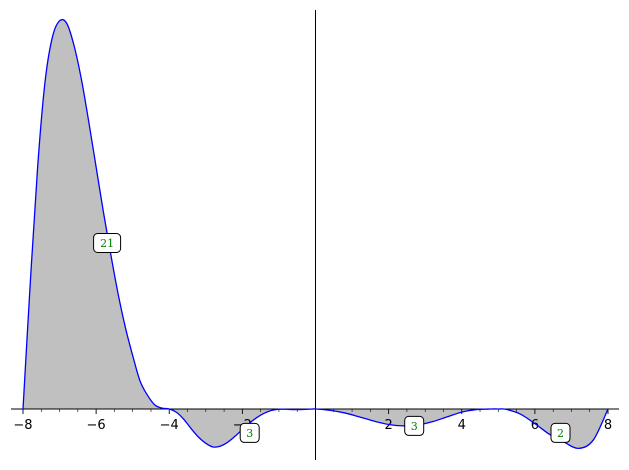  Describe the element at coordinates (22, 425) in the screenshot. I see `x-tick-label: −8` at that location.